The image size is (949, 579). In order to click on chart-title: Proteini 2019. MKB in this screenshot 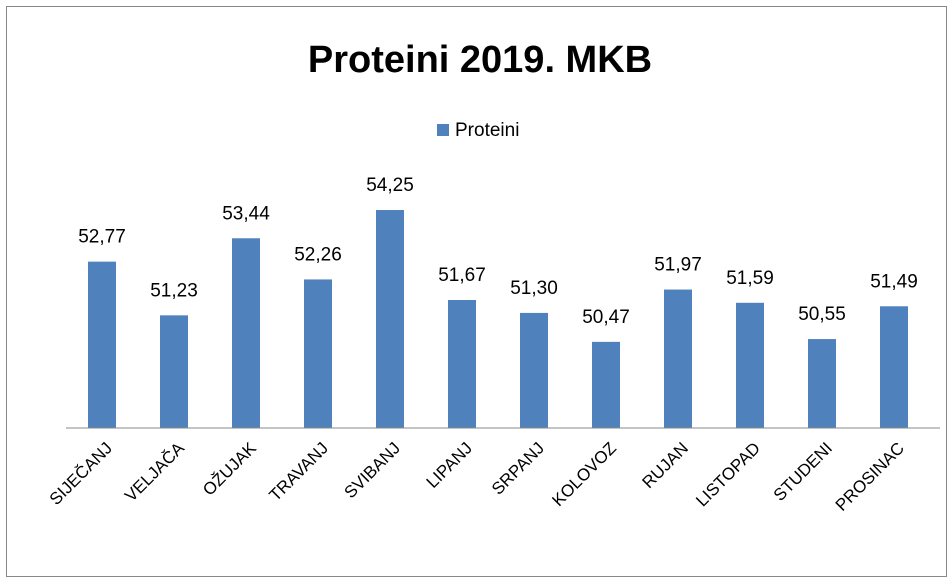, I will do `click(480, 60)`.